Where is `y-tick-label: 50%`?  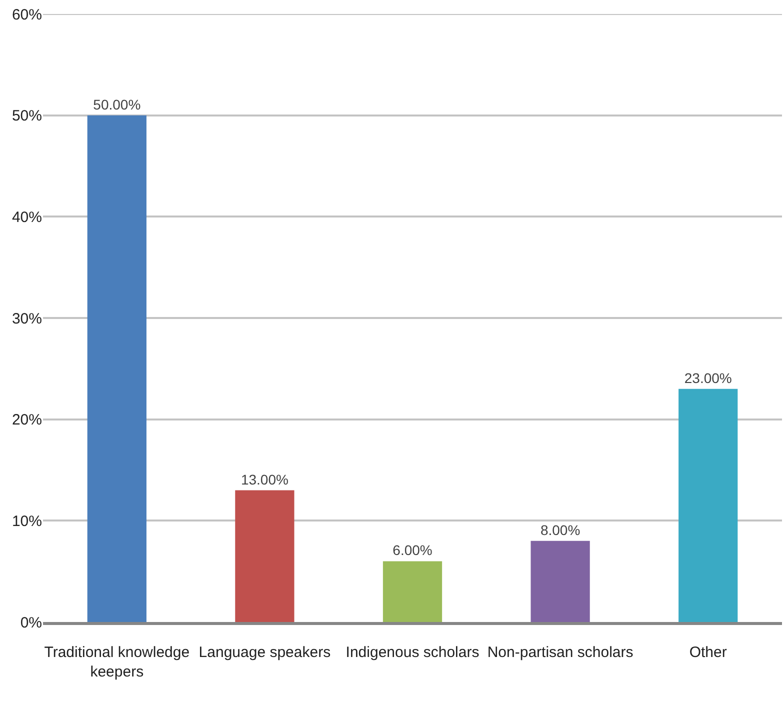
y-tick-label: 50% is located at coordinates (27, 116).